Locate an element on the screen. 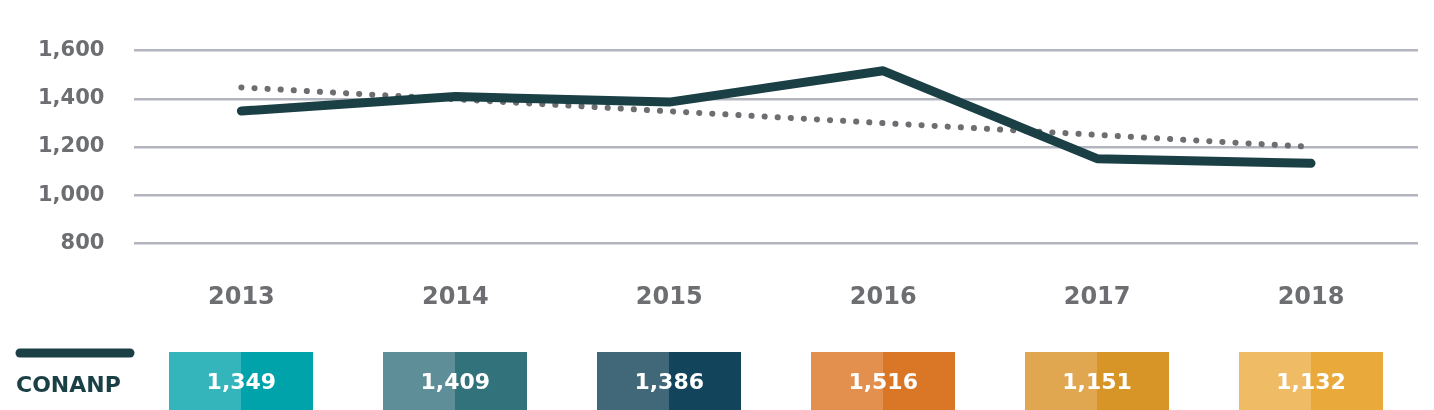  legend-label: CONANP is located at coordinates (68, 384).